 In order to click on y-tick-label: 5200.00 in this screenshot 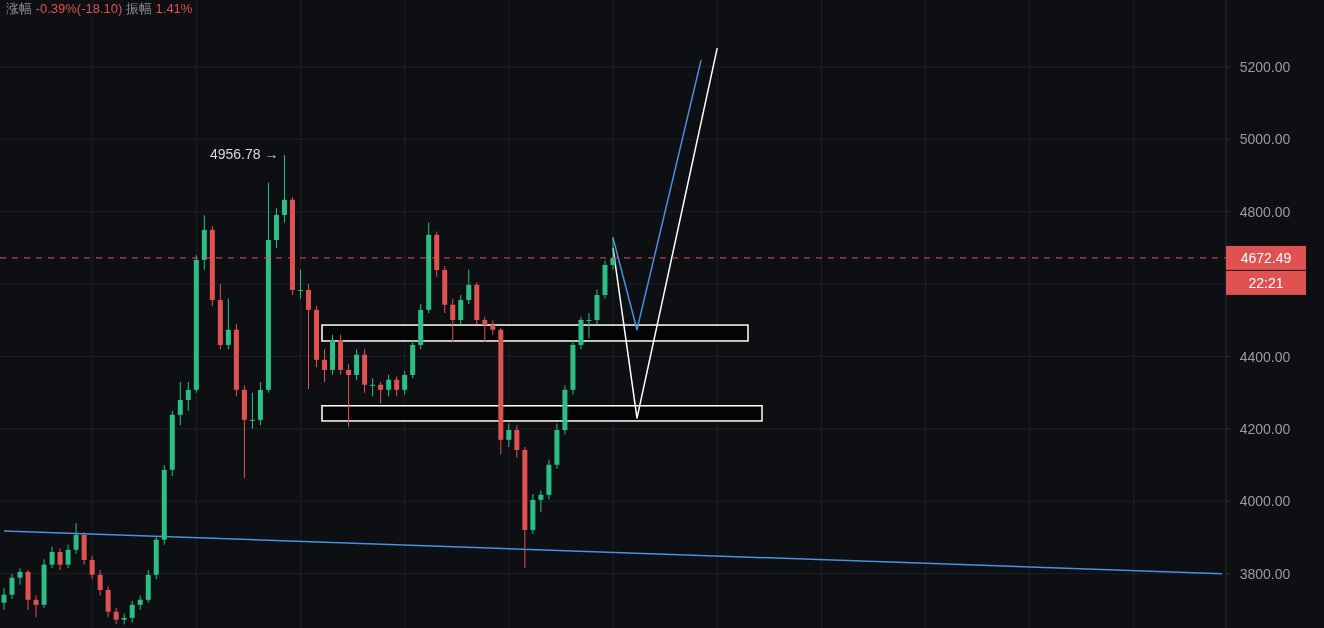, I will do `click(1265, 66)`.